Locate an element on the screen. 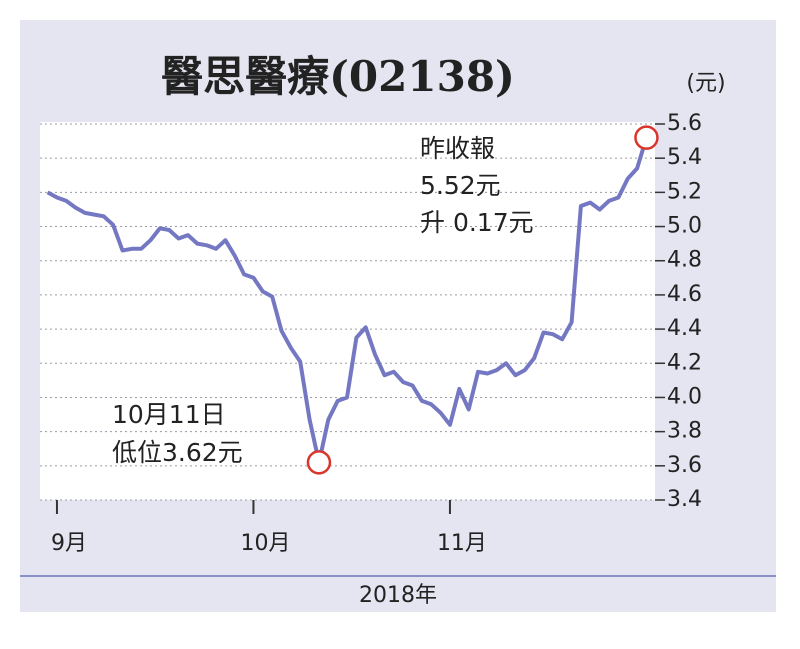 This screenshot has height=649, width=800. x-tick-label: 11月 is located at coordinates (462, 543).